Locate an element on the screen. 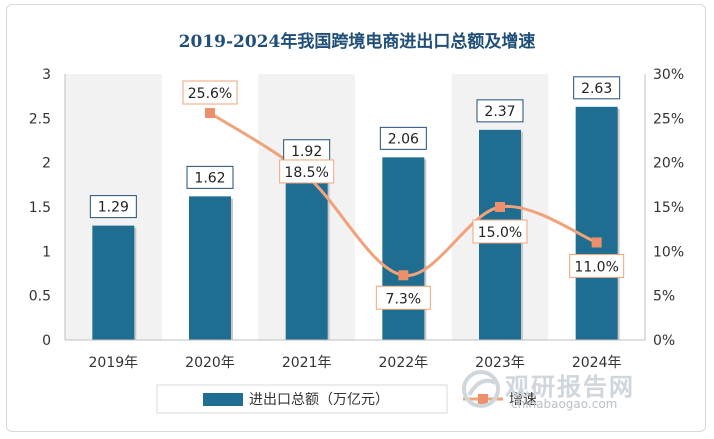  y-axis-right: 0% 5% 10% 15% 20% 25% 30% is located at coordinates (664, 208).